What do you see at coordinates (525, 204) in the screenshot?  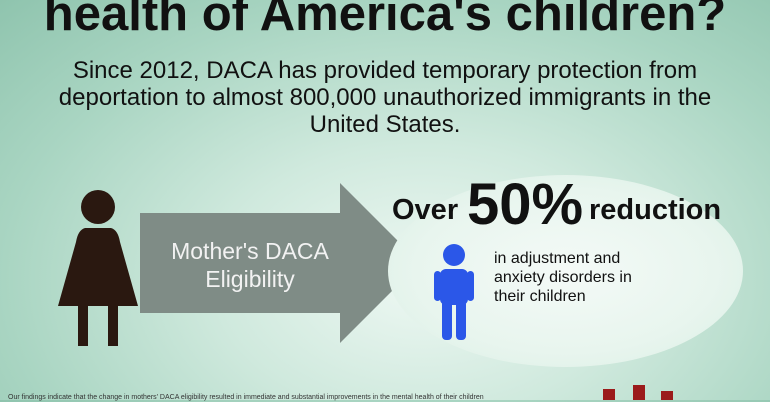 I see `result-percent: 50%` at bounding box center [525, 204].